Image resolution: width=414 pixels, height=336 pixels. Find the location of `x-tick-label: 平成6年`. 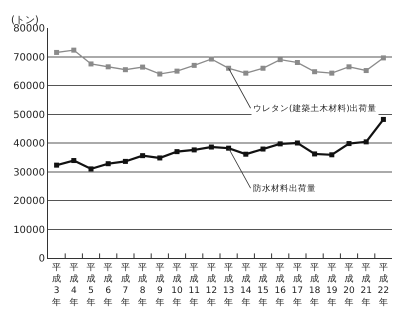

x-tick-label: 平成6年 is located at coordinates (108, 285).